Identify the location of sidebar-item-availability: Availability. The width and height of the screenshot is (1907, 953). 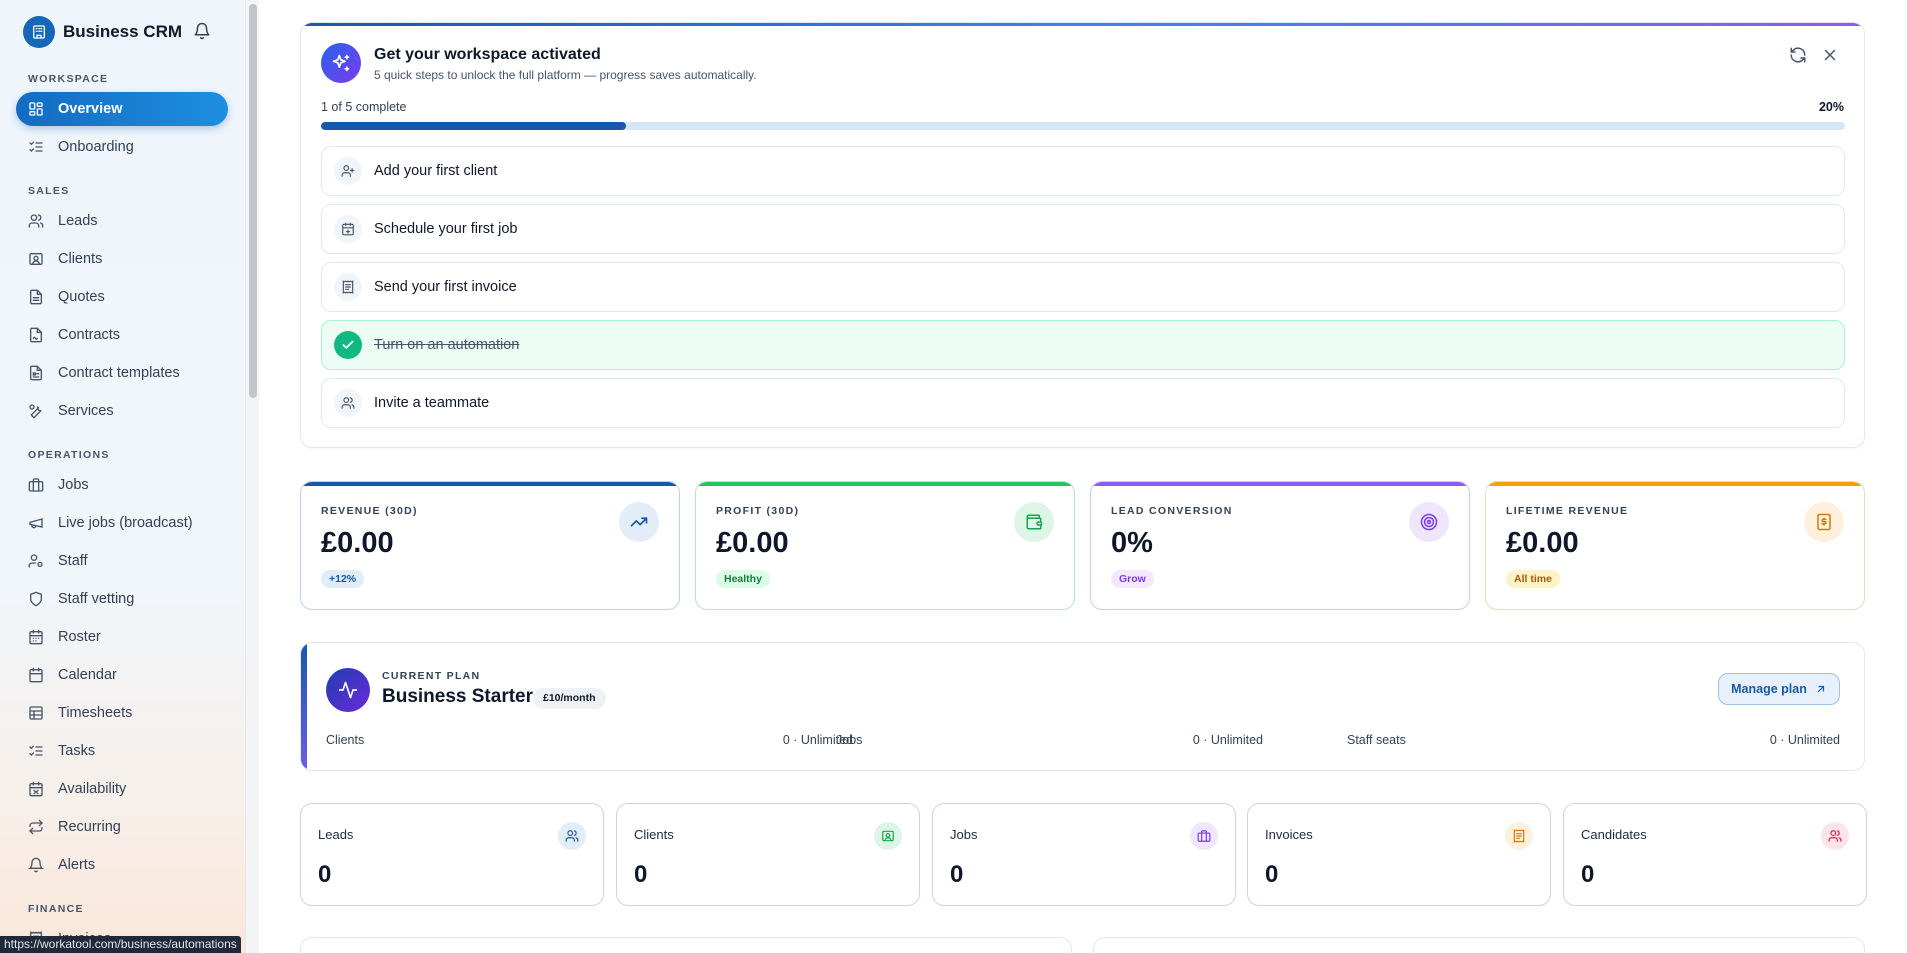
(122, 789).